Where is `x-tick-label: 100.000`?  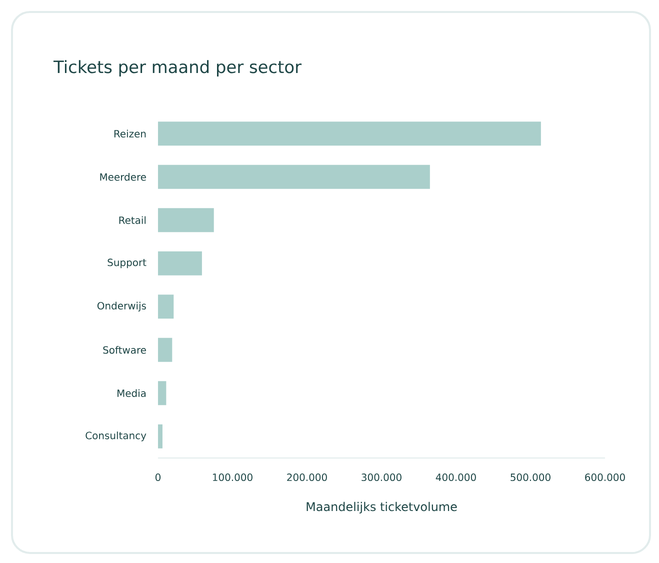
x-tick-label: 100.000 is located at coordinates (232, 478).